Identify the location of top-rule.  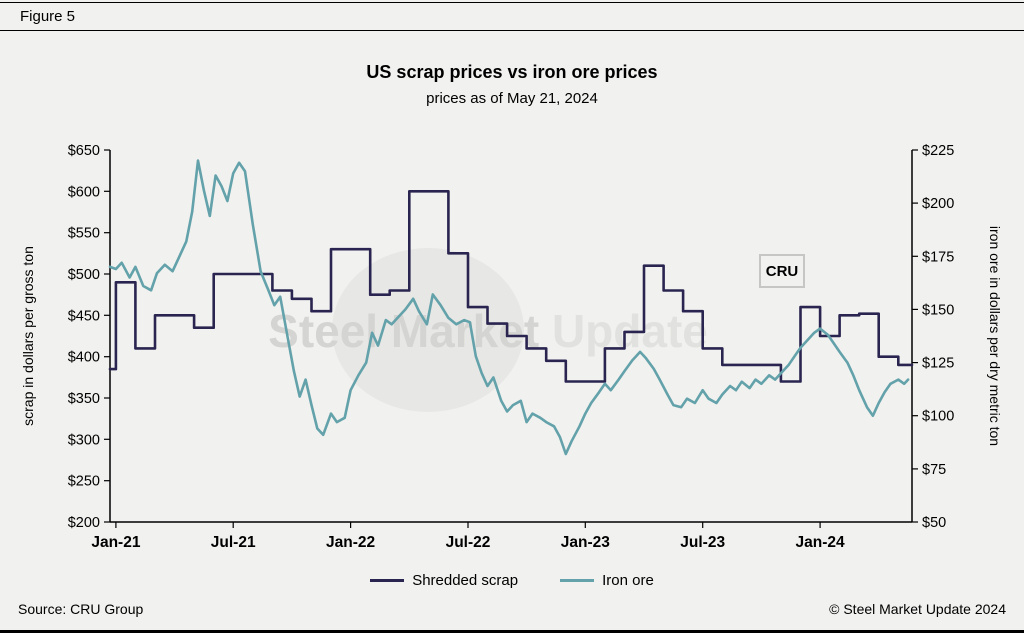
(512, 2).